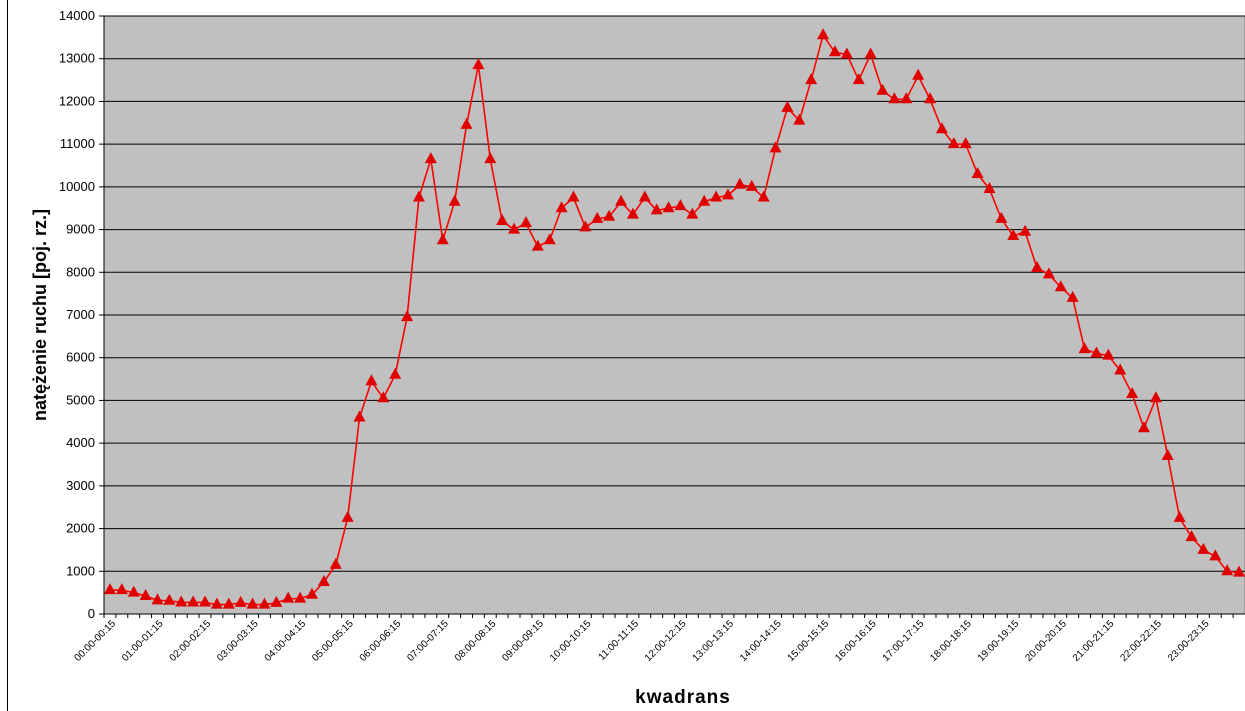 The image size is (1245, 711). I want to click on y-tick-label: 6000, so click(80, 357).